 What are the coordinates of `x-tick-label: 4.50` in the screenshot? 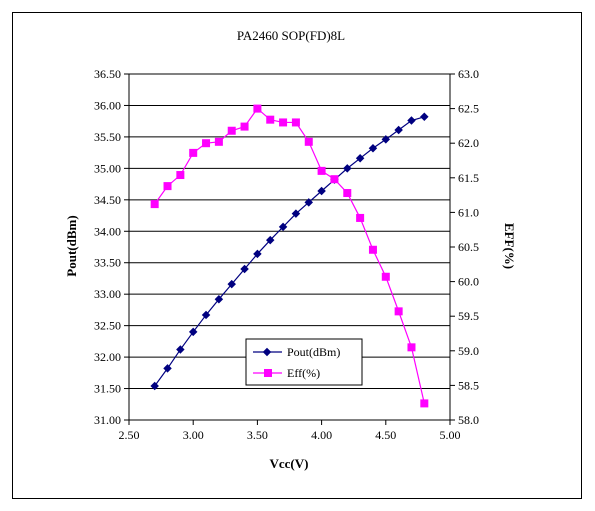 It's located at (385, 435).